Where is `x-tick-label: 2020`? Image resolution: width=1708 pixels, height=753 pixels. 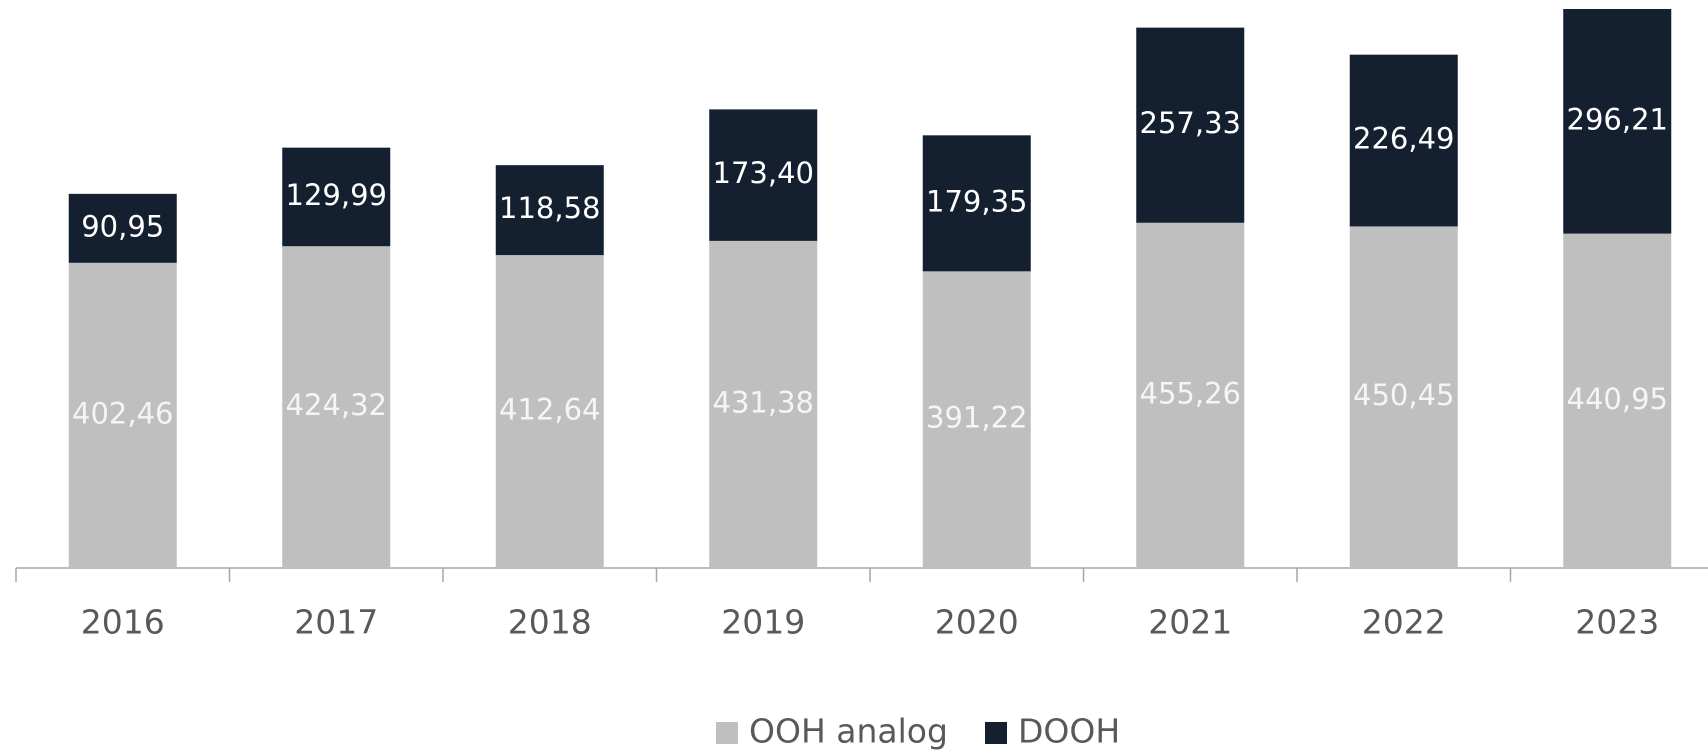
x-tick-label: 2020 is located at coordinates (977, 622).